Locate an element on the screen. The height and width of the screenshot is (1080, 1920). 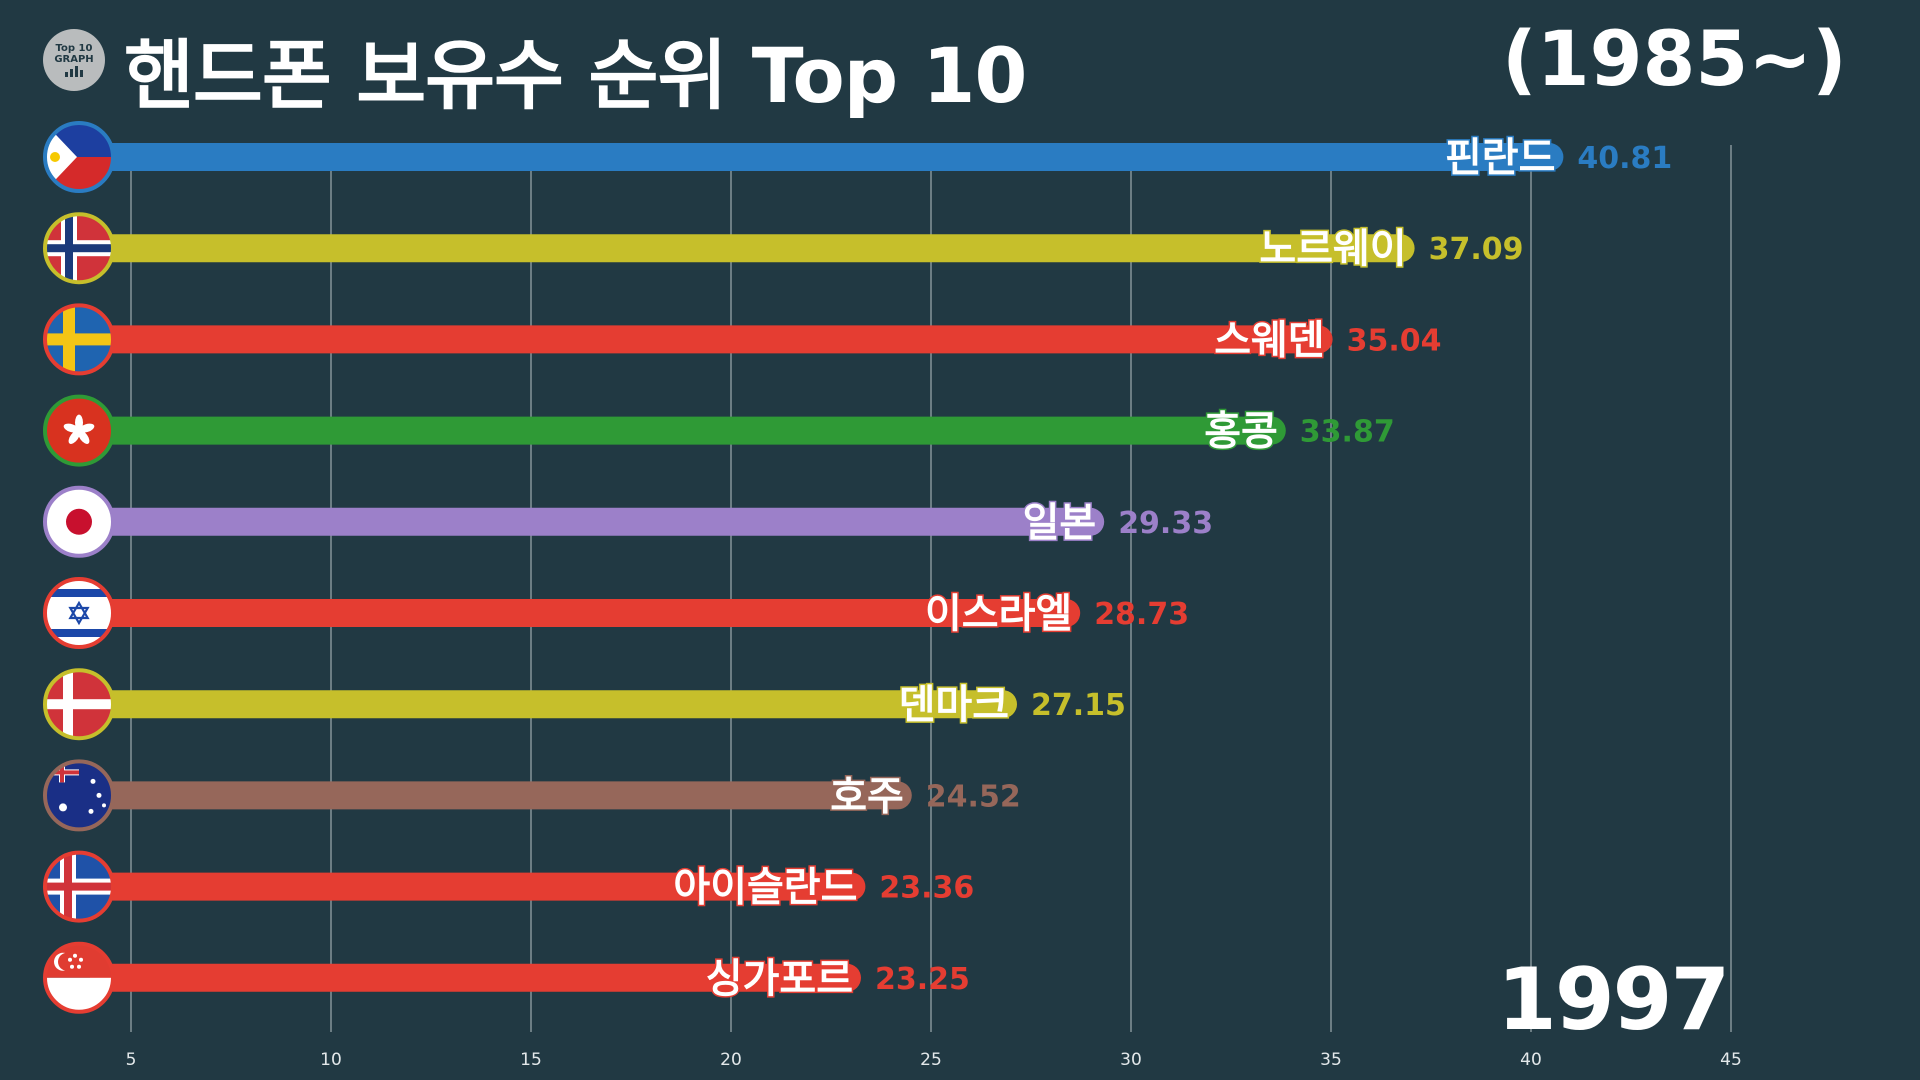
australia-flag is located at coordinates (79, 795).